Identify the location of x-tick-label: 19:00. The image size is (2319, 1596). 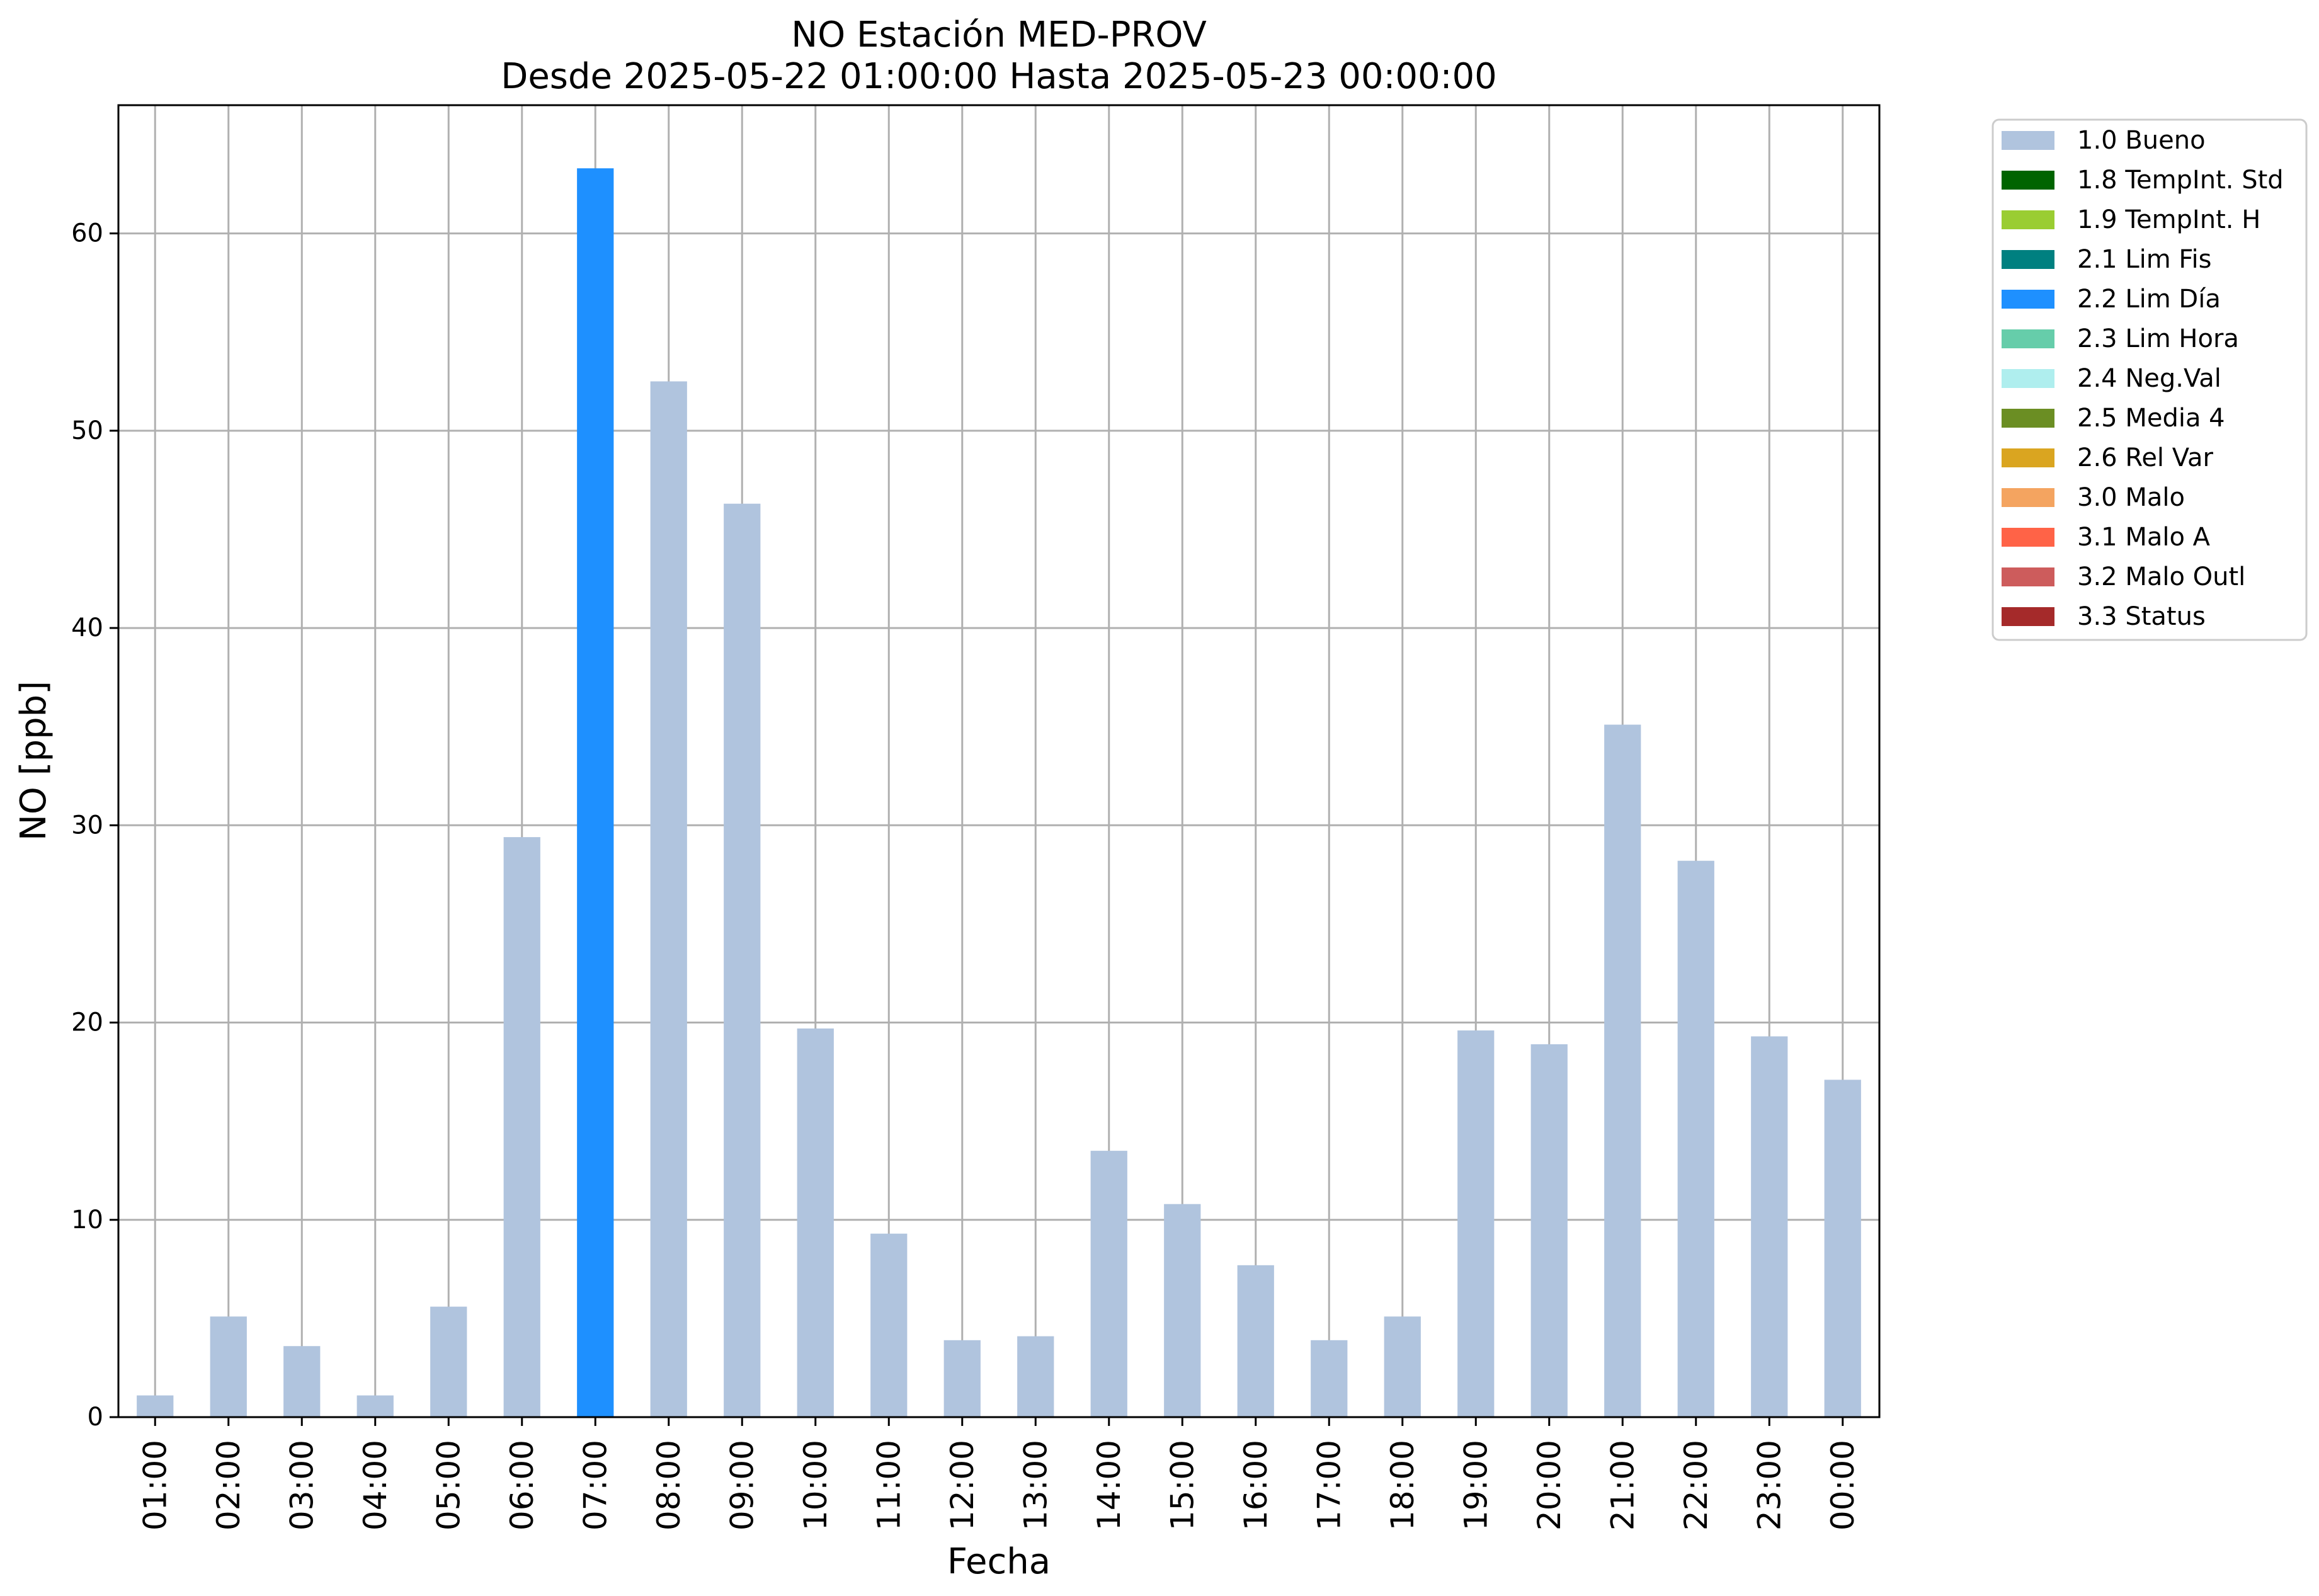
(1475, 1485).